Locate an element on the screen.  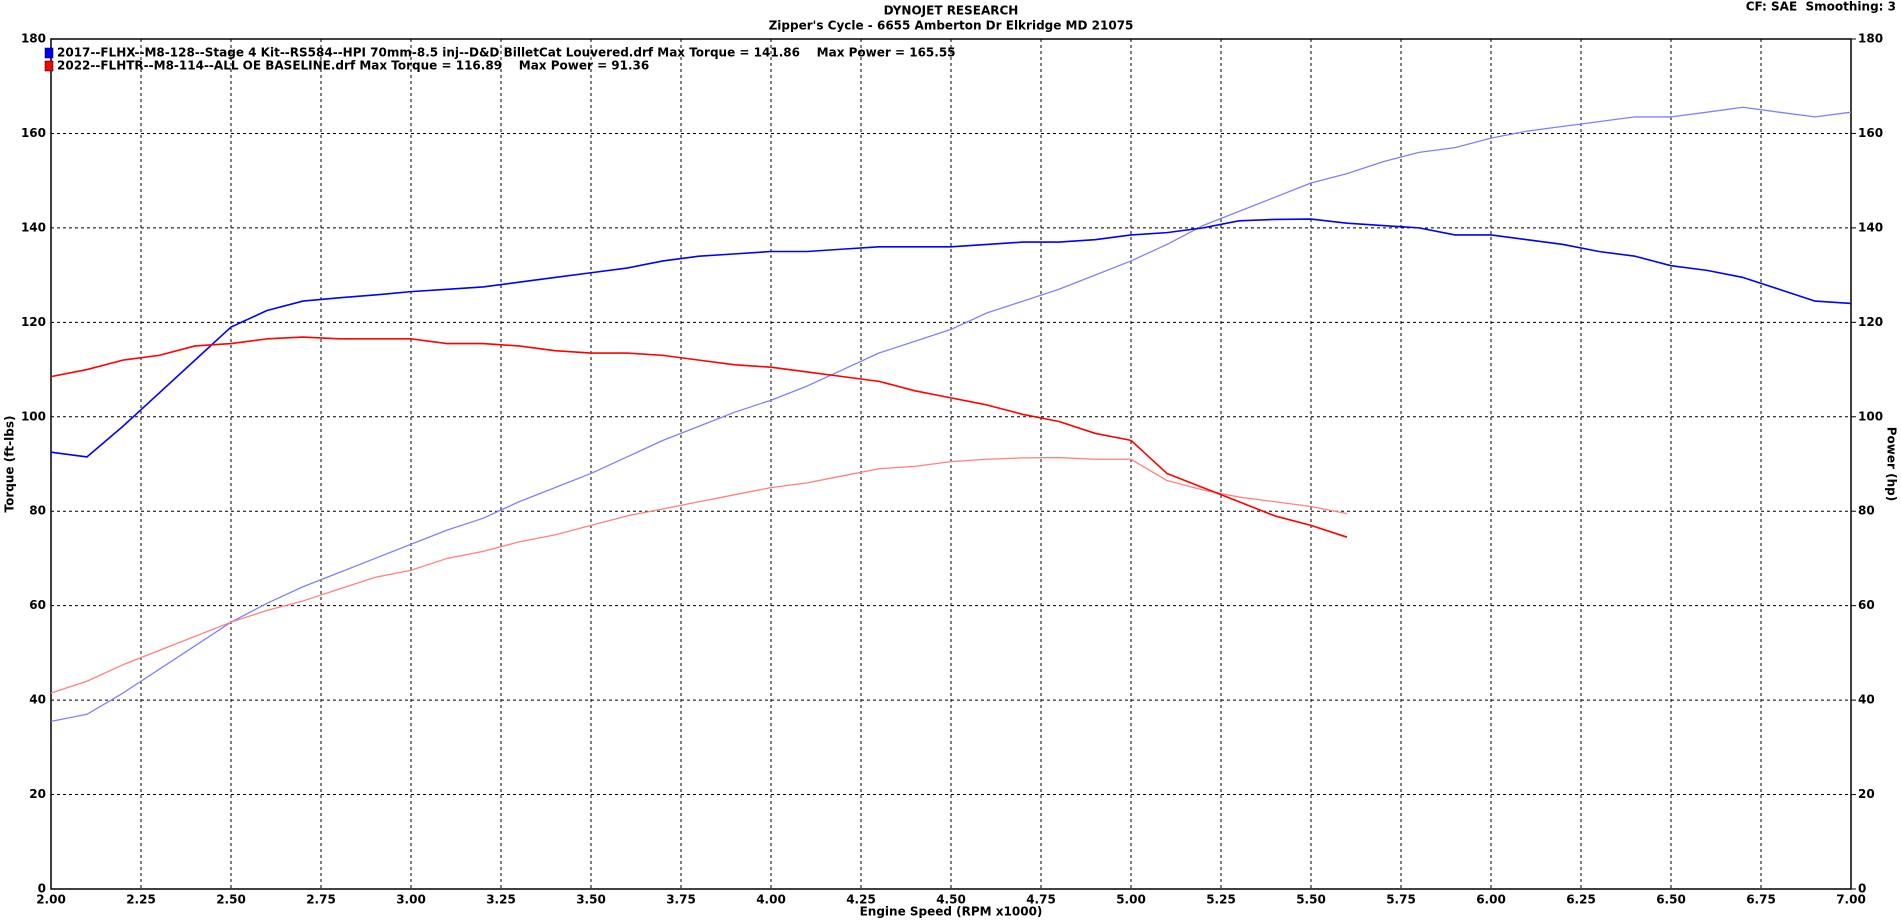
y2-axis-label: Power (hp) is located at coordinates (1892, 464).